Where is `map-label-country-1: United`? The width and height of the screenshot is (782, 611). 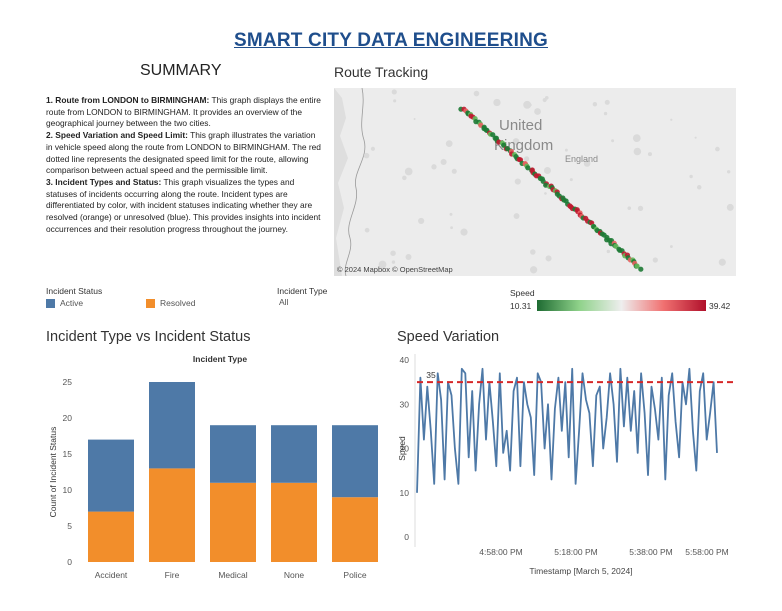 map-label-country-1: United is located at coordinates (520, 125).